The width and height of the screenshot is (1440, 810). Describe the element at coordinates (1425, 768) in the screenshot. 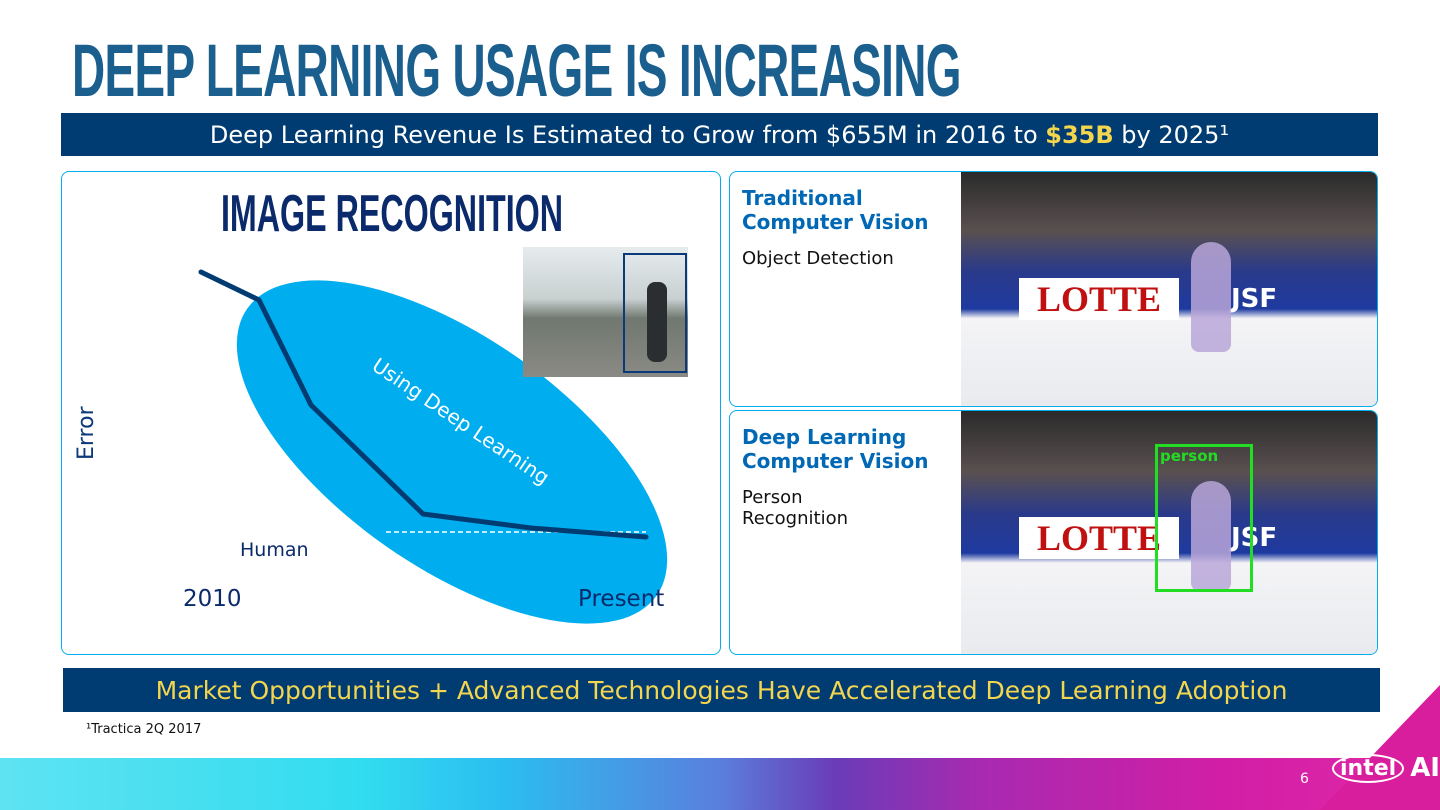

I see `ai-label: AI` at that location.